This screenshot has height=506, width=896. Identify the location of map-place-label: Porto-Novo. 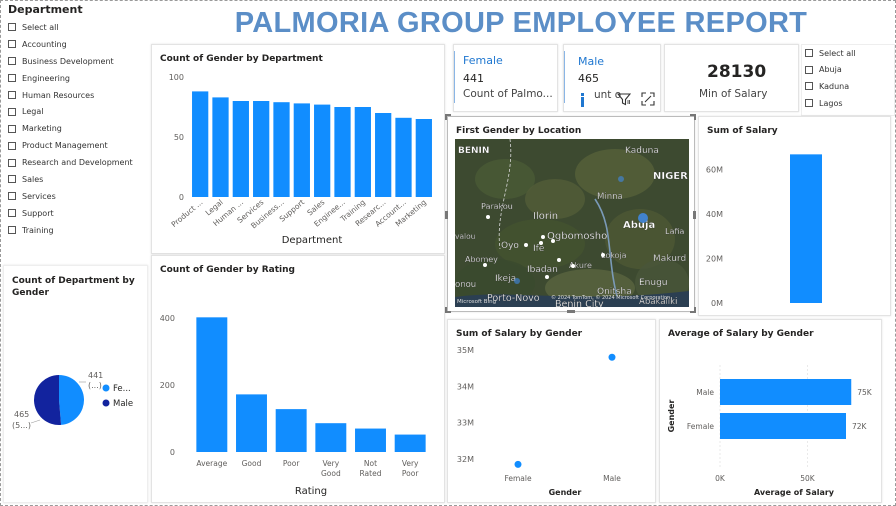
(513, 298).